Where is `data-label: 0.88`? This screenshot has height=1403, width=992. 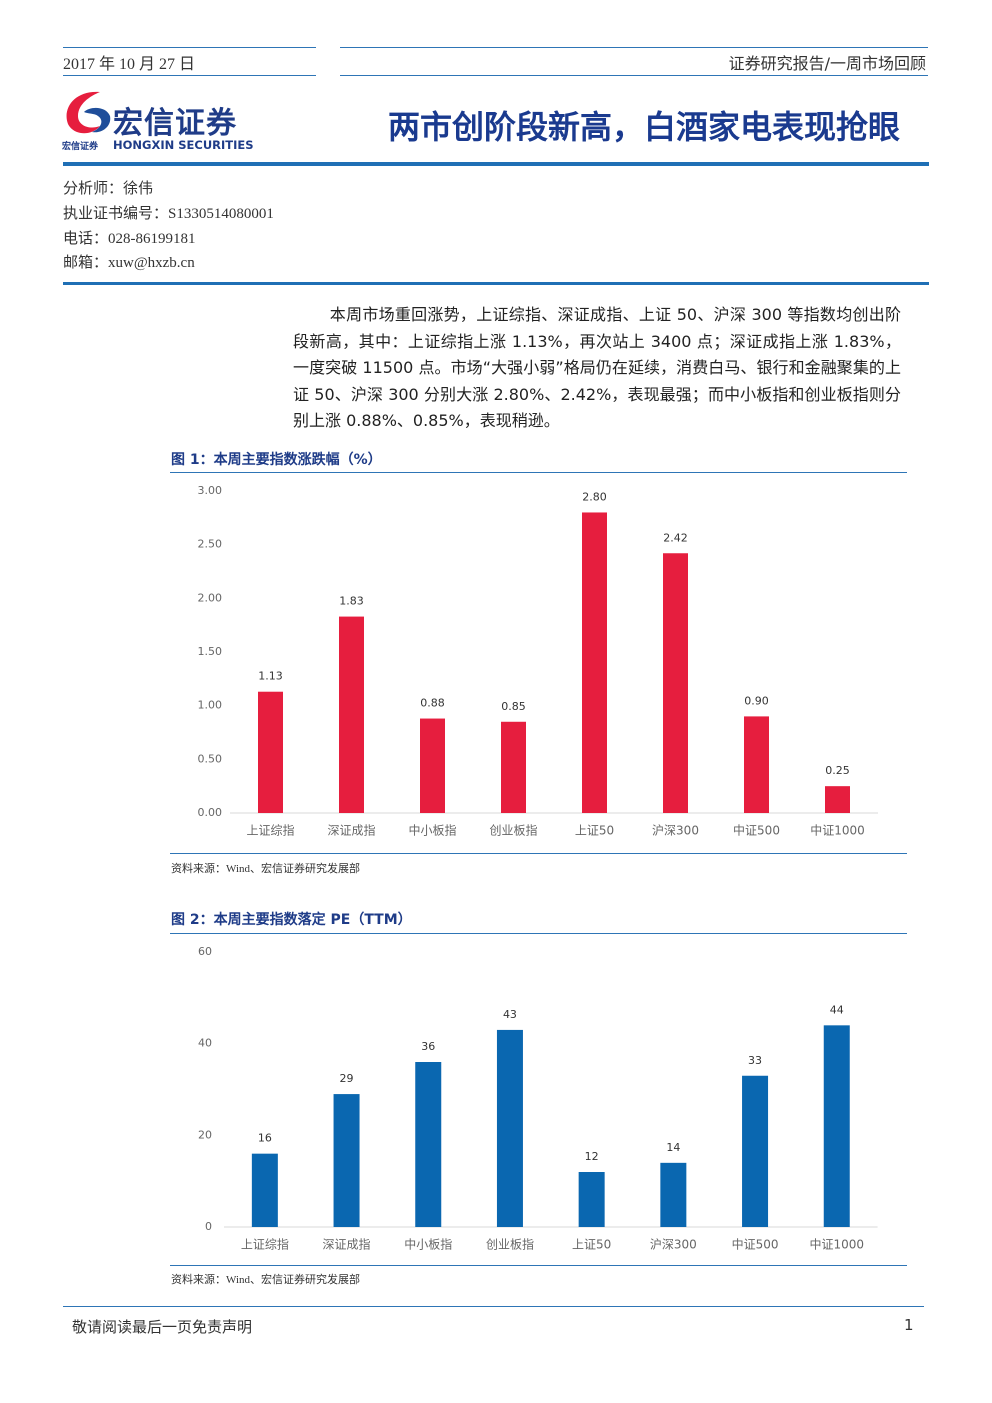
data-label: 0.88 is located at coordinates (432, 703).